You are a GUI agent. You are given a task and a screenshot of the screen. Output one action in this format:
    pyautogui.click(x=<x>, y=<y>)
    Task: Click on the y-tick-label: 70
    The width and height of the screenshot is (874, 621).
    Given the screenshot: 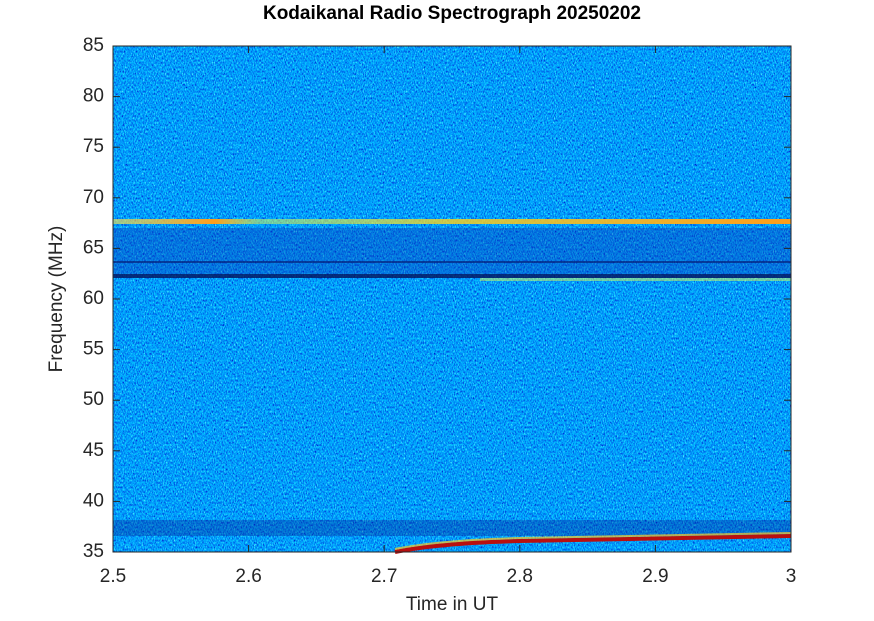 What is the action you would take?
    pyautogui.click(x=93, y=197)
    